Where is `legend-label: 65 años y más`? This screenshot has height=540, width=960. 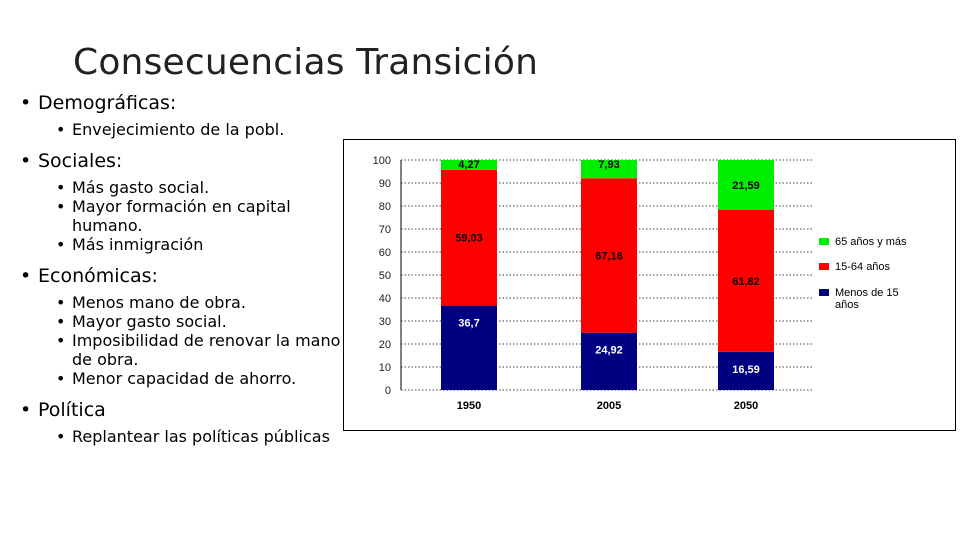
legend-label: 65 años y más is located at coordinates (871, 242).